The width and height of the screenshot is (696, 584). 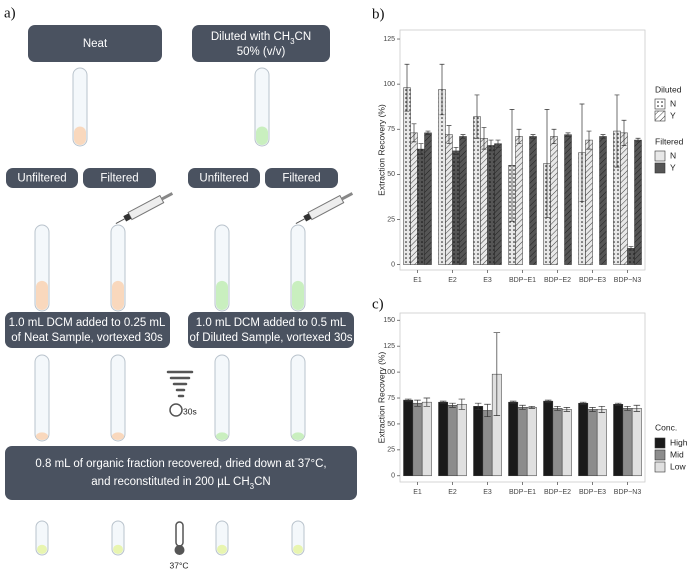 What do you see at coordinates (668, 89) in the screenshot?
I see `legend-title: Diluted` at bounding box center [668, 89].